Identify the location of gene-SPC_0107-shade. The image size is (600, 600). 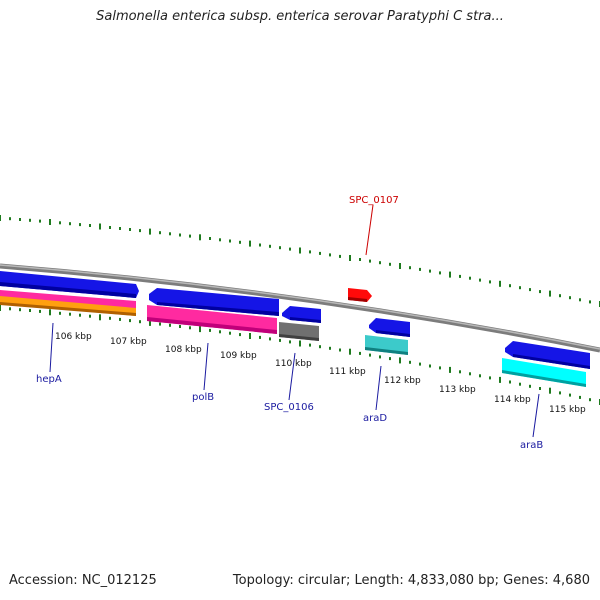
(357, 299).